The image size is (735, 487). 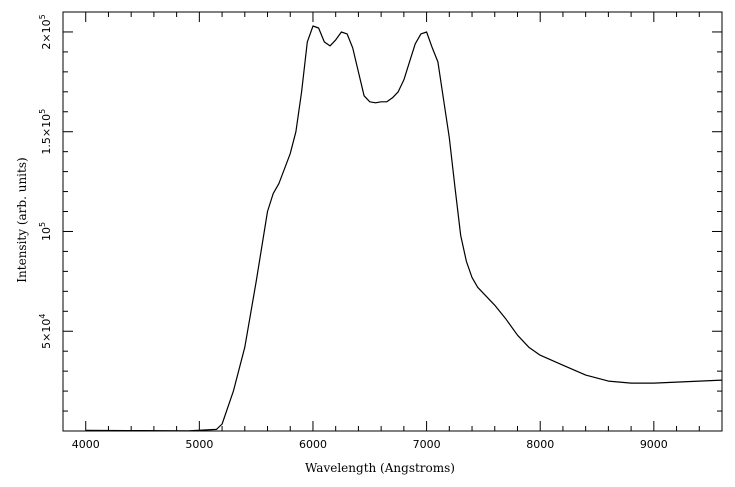 What do you see at coordinates (22, 219) in the screenshot?
I see `y-axis-title: Intensity (arb. units)` at bounding box center [22, 219].